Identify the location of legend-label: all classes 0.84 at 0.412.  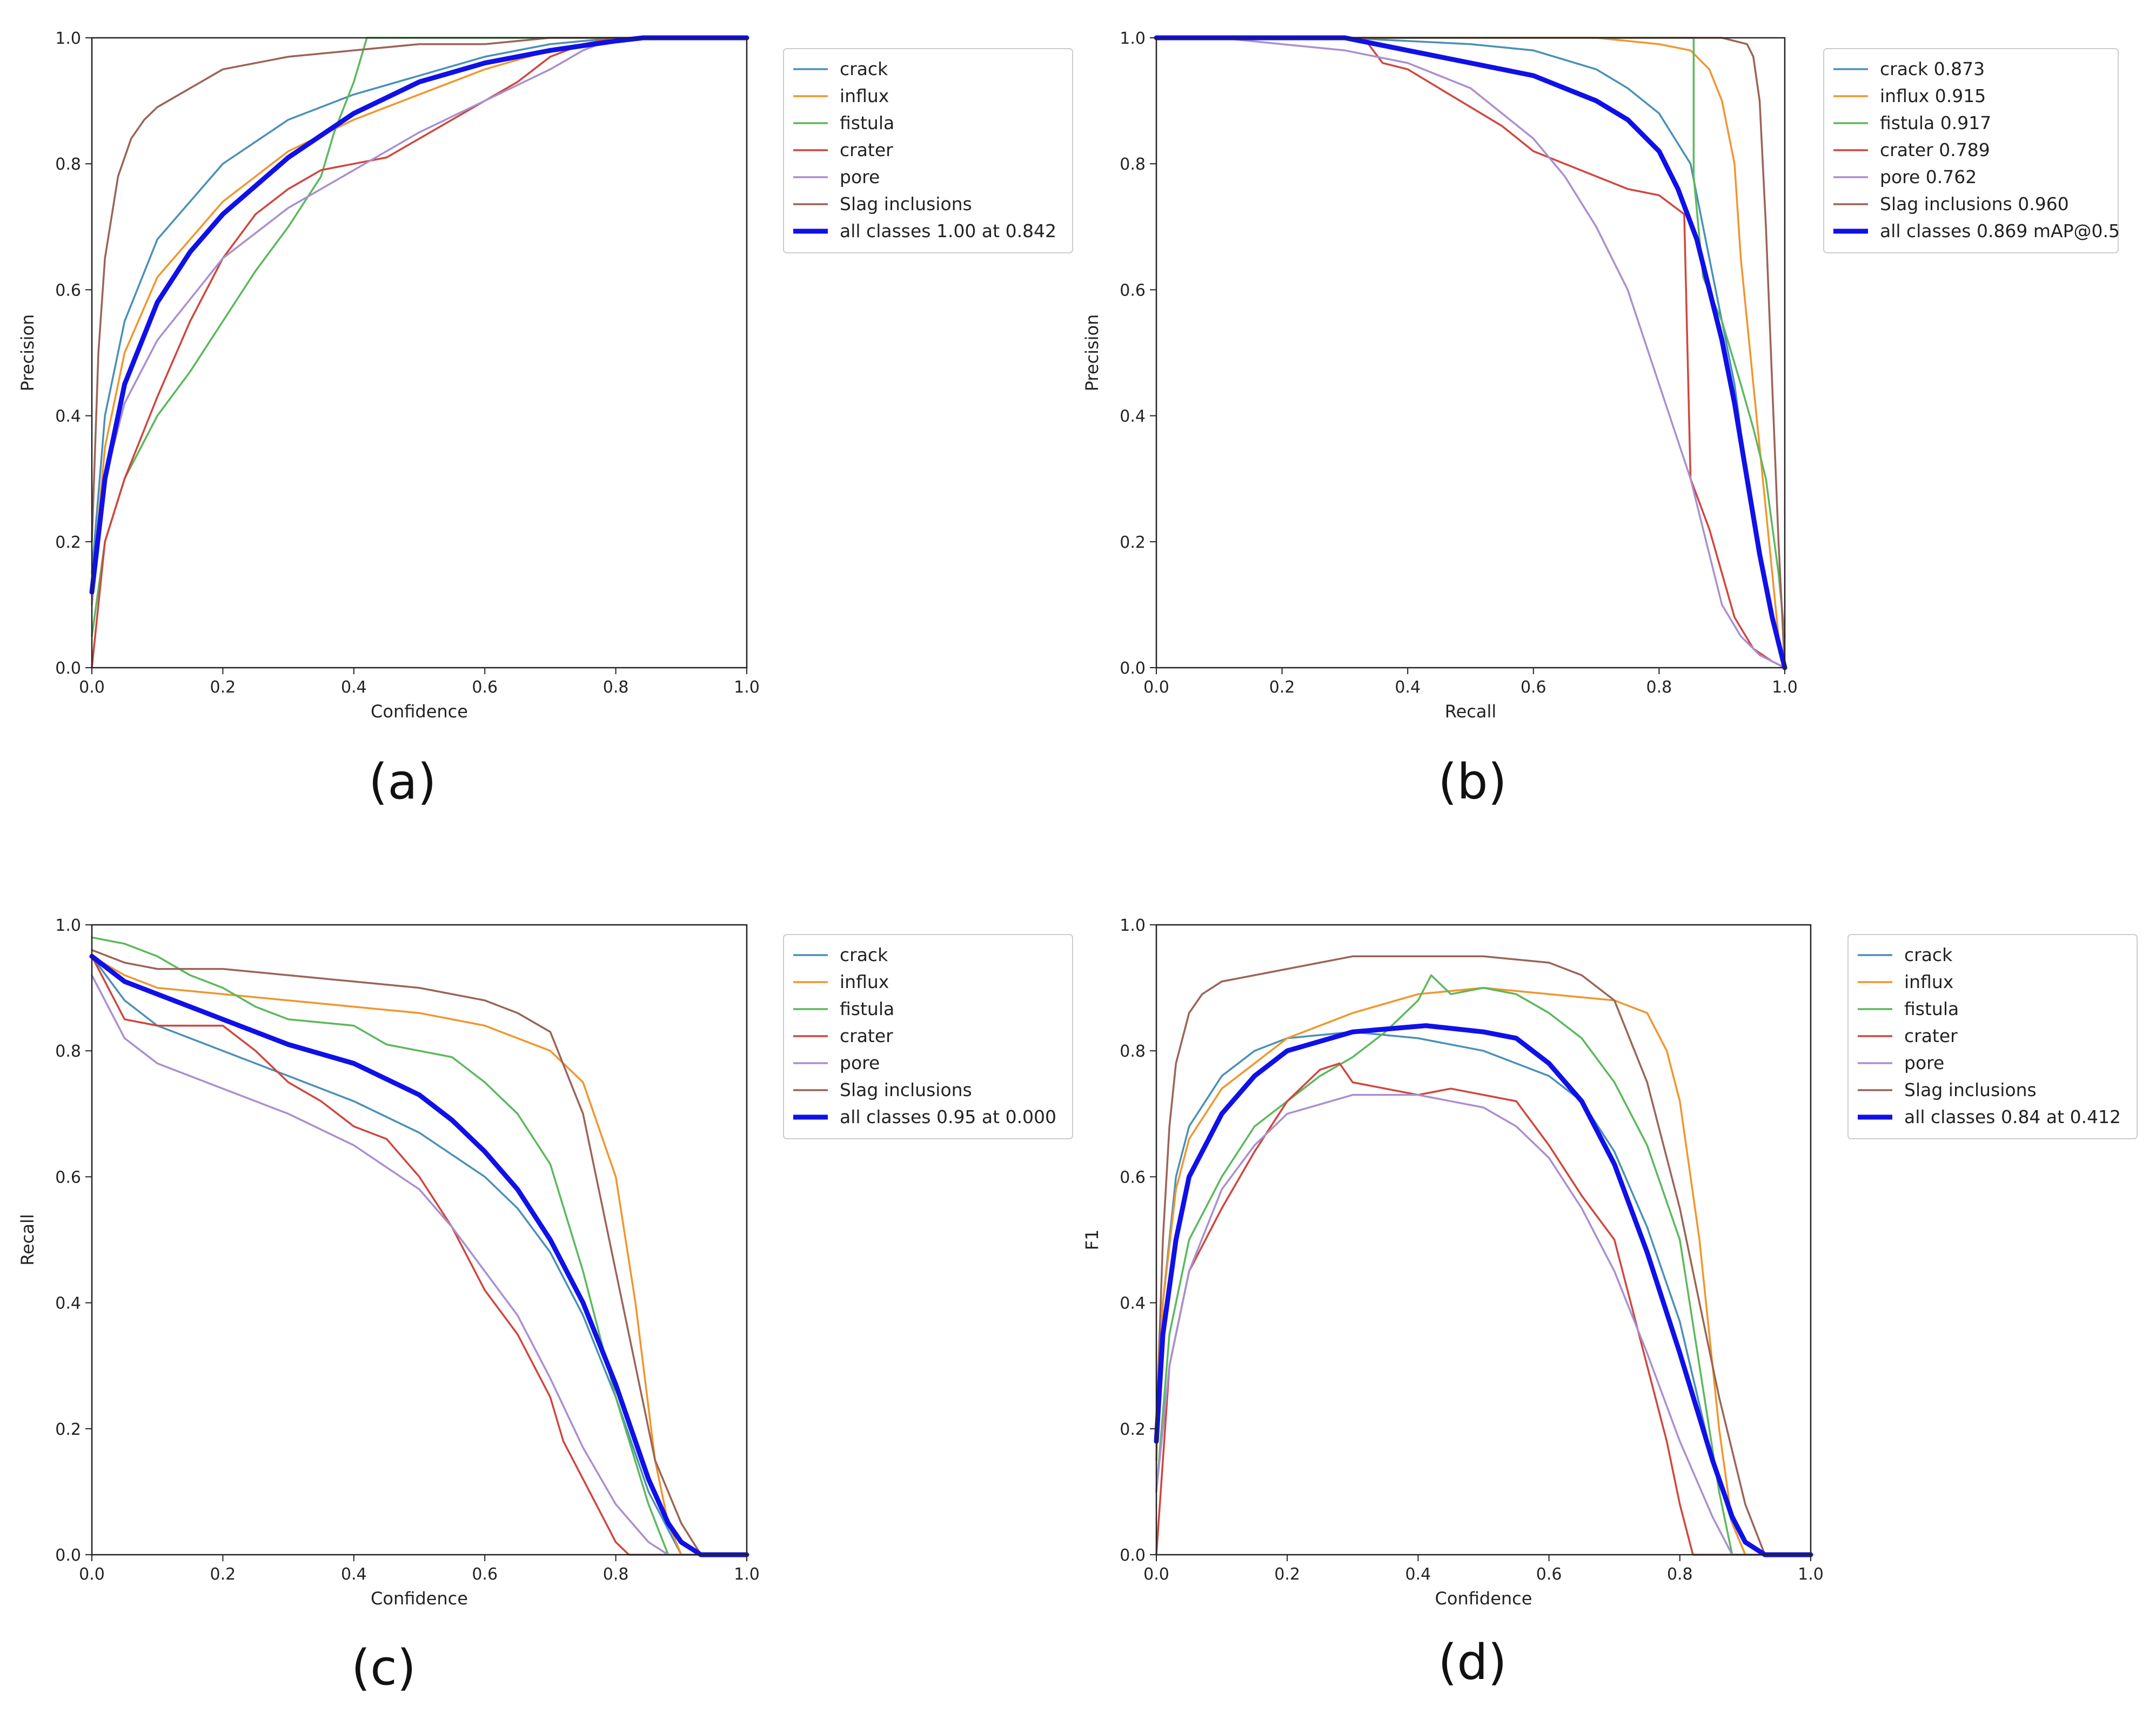
(2012, 1116).